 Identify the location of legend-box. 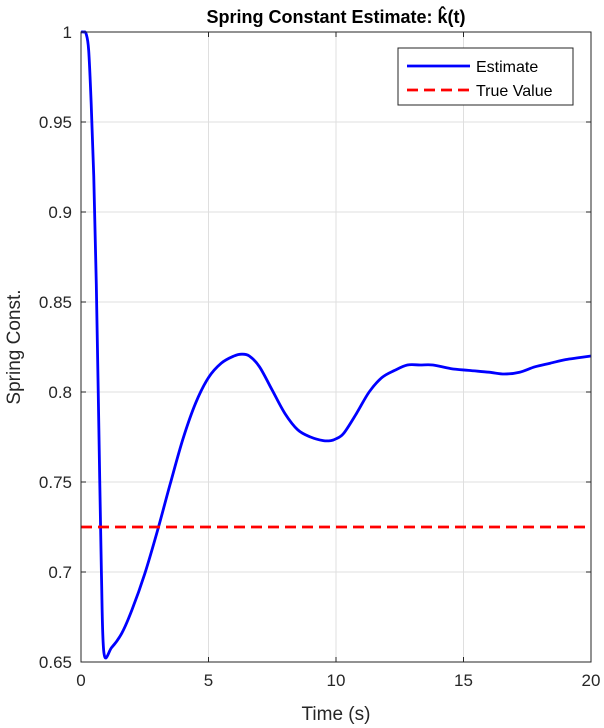
(485, 76).